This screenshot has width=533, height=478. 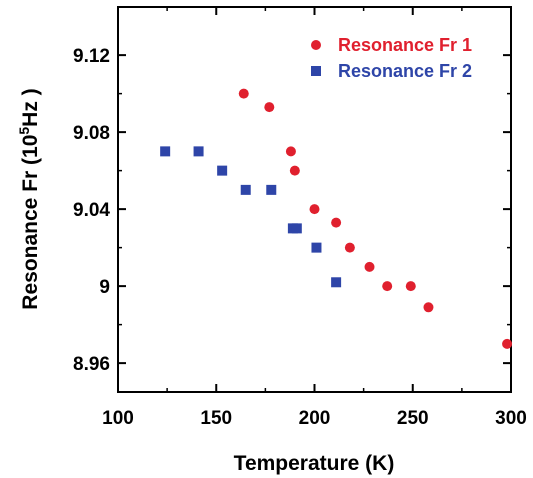 What do you see at coordinates (511, 418) in the screenshot?
I see `x-tick-label: 300` at bounding box center [511, 418].